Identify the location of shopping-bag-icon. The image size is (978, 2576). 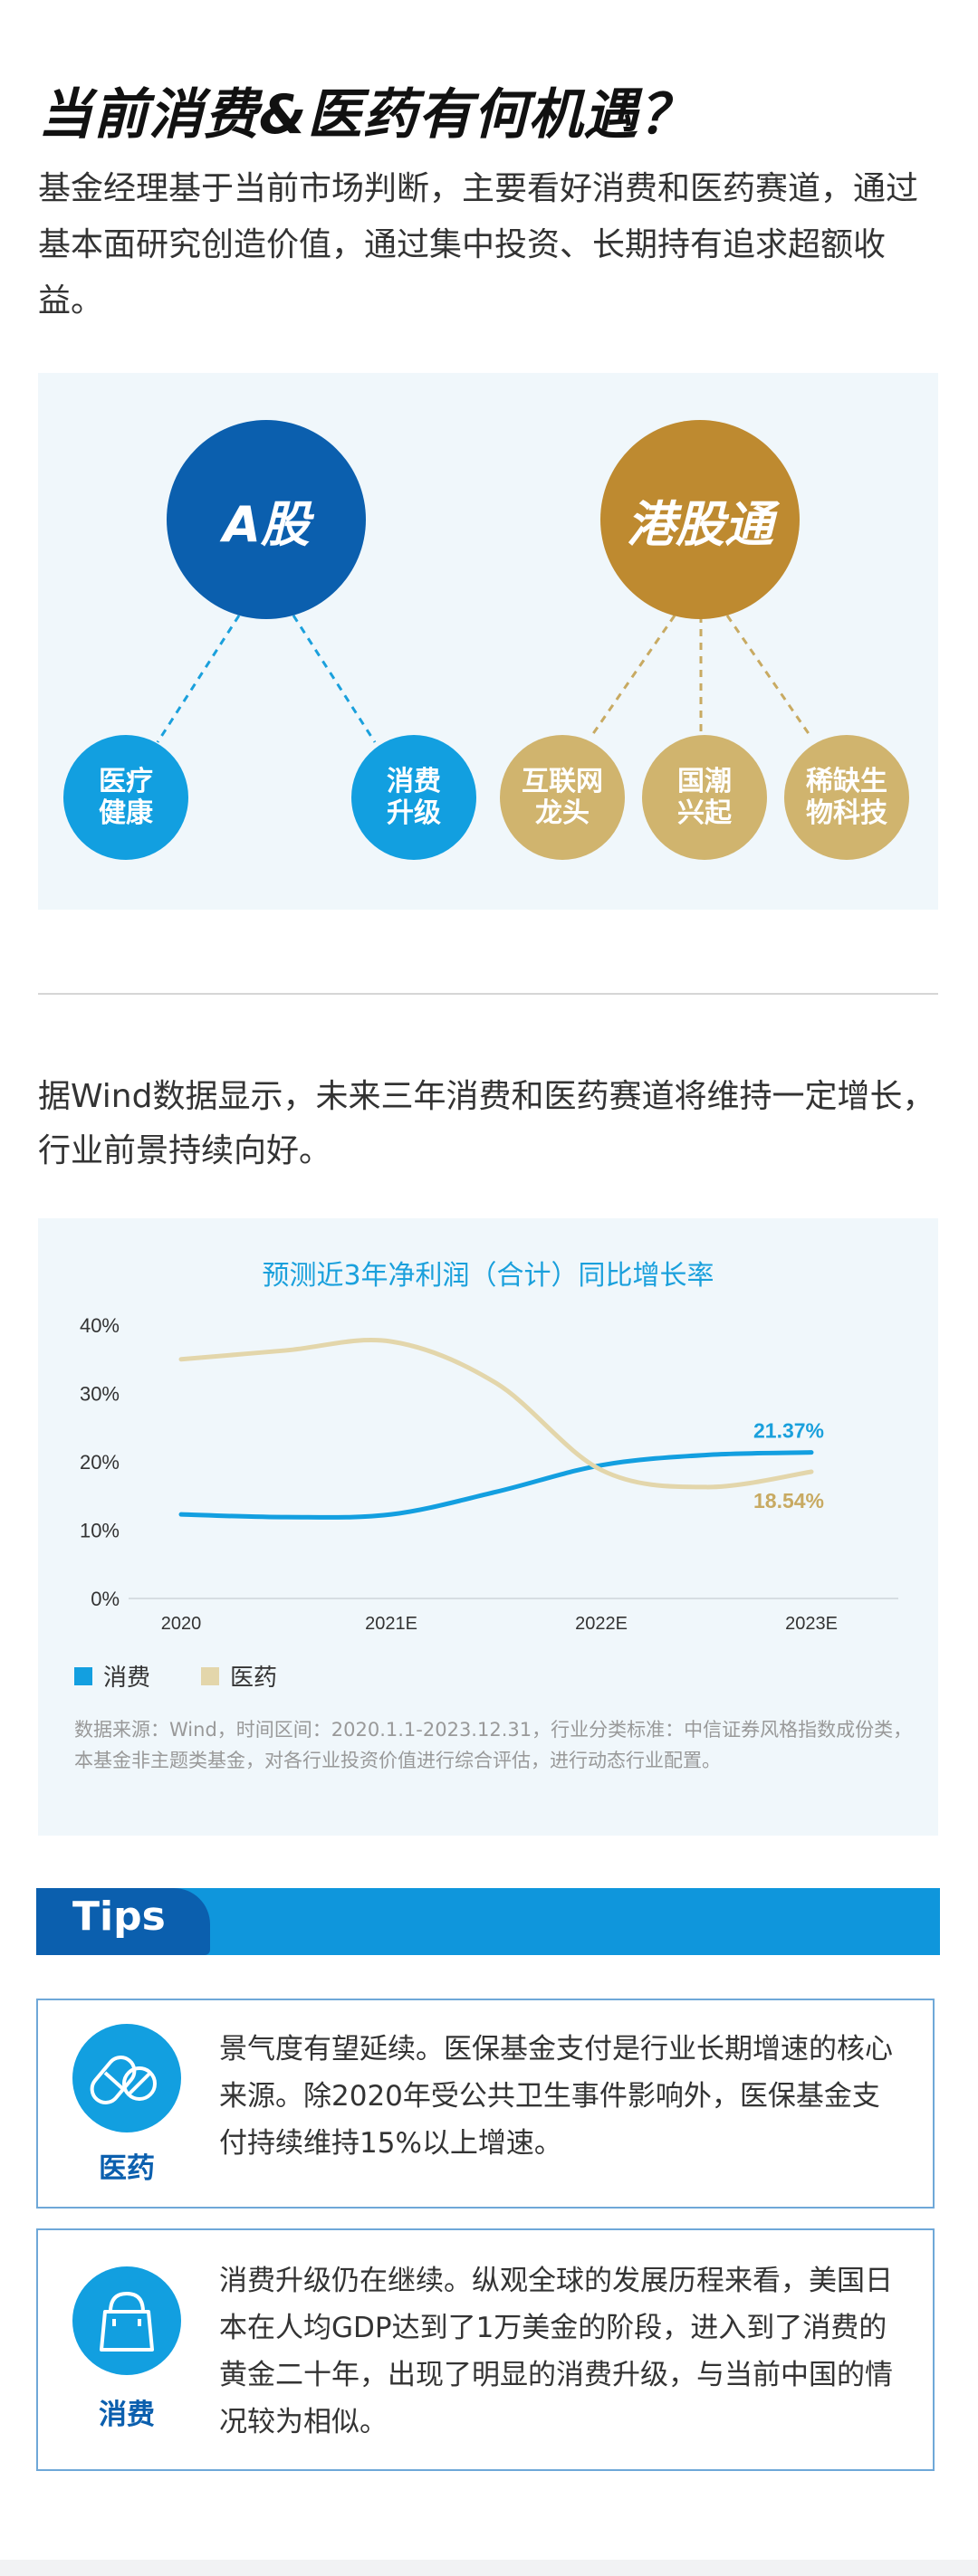
(127, 2320).